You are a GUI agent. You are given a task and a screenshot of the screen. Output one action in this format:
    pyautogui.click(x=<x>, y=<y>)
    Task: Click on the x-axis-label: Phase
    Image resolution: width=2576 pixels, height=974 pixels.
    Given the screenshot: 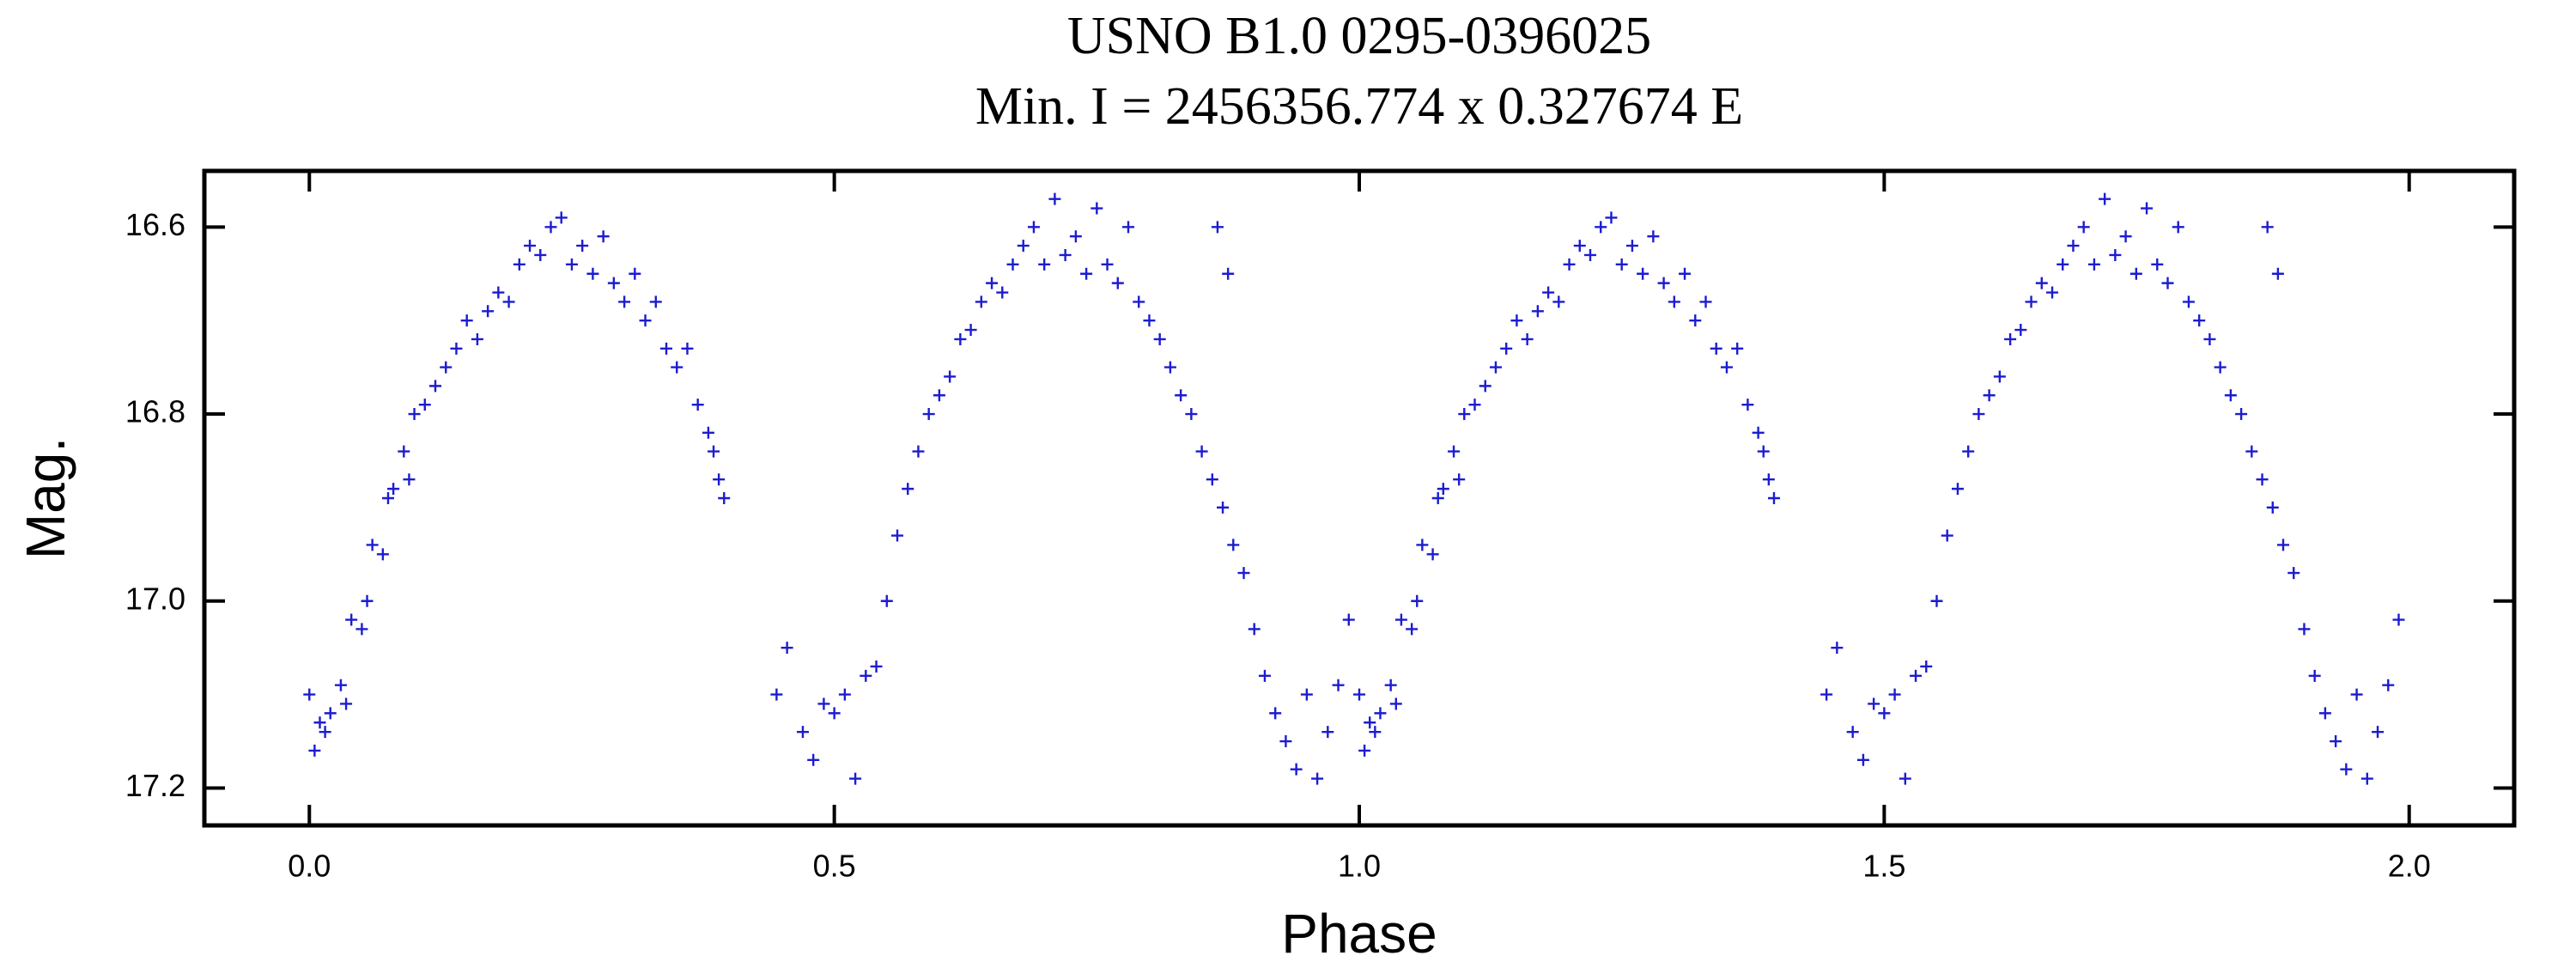 What is the action you would take?
    pyautogui.click(x=1359, y=934)
    